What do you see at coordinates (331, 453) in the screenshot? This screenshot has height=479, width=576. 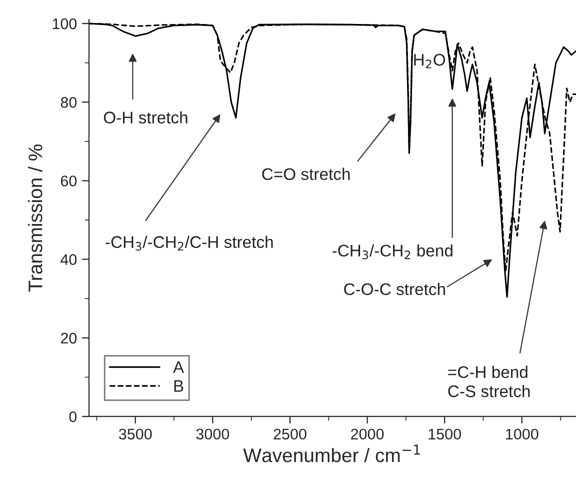 I see `x-axis-title: Wavenumber / cm$^{−1}$` at bounding box center [331, 453].